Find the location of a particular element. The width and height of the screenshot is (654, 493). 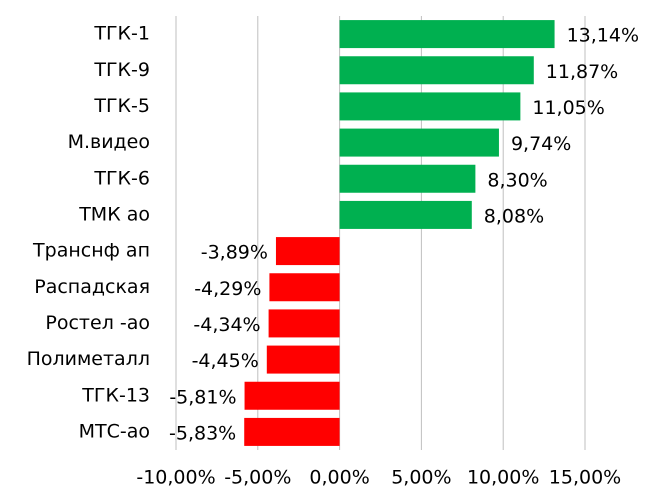

data-label: -4,34% is located at coordinates (226, 325).